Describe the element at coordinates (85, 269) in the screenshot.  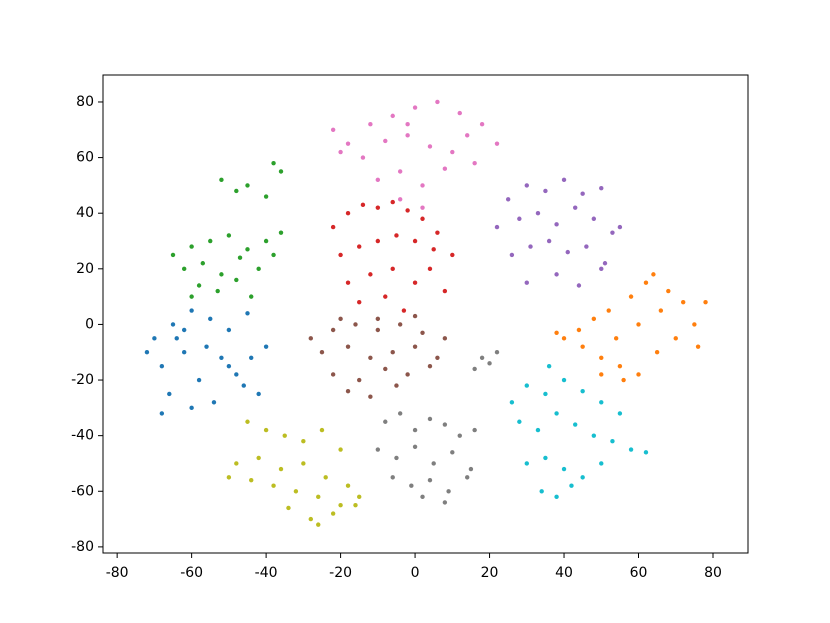
I see `y-tick-label: 20` at that location.